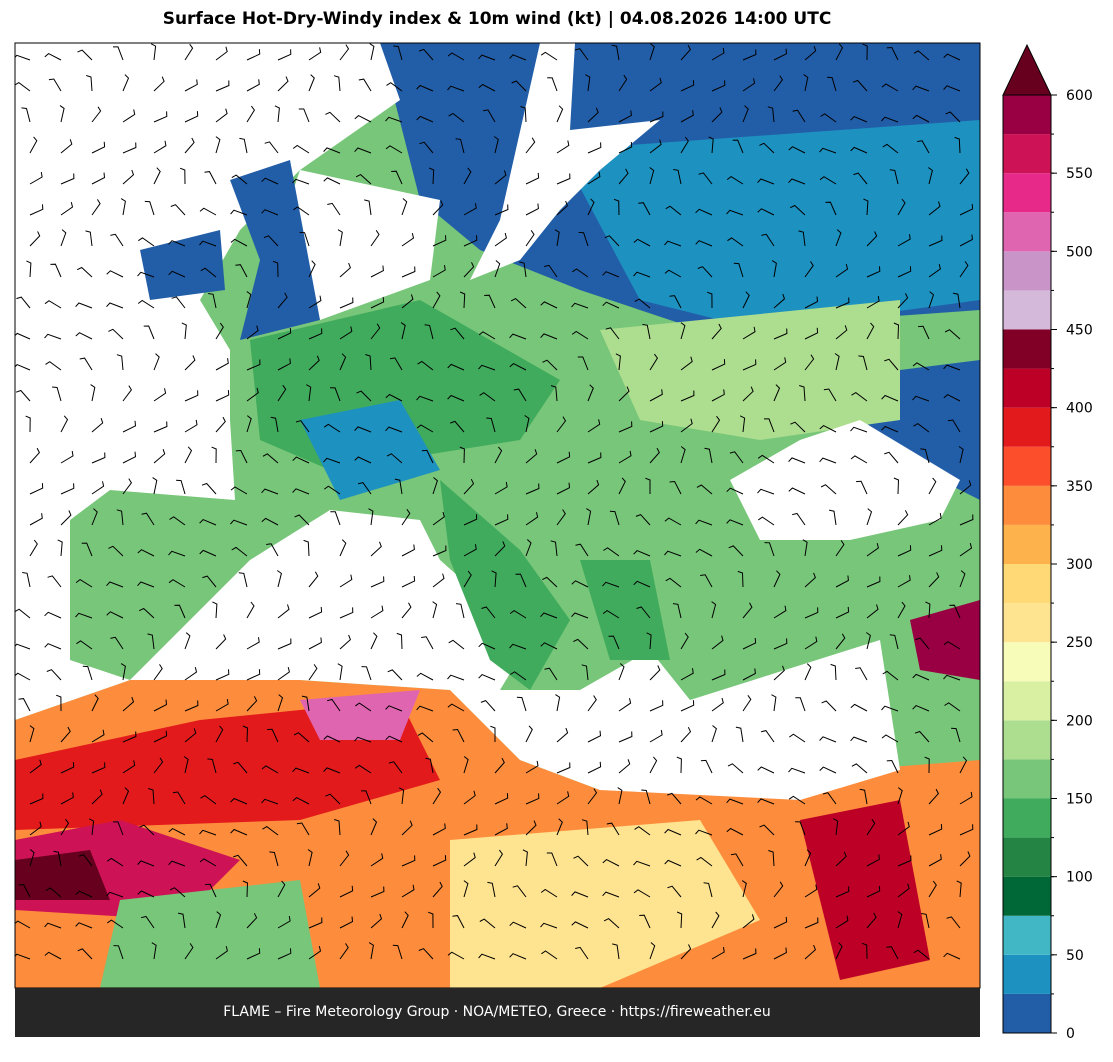  What do you see at coordinates (945, 640) in the screenshot?
I see `middle-east` at bounding box center [945, 640].